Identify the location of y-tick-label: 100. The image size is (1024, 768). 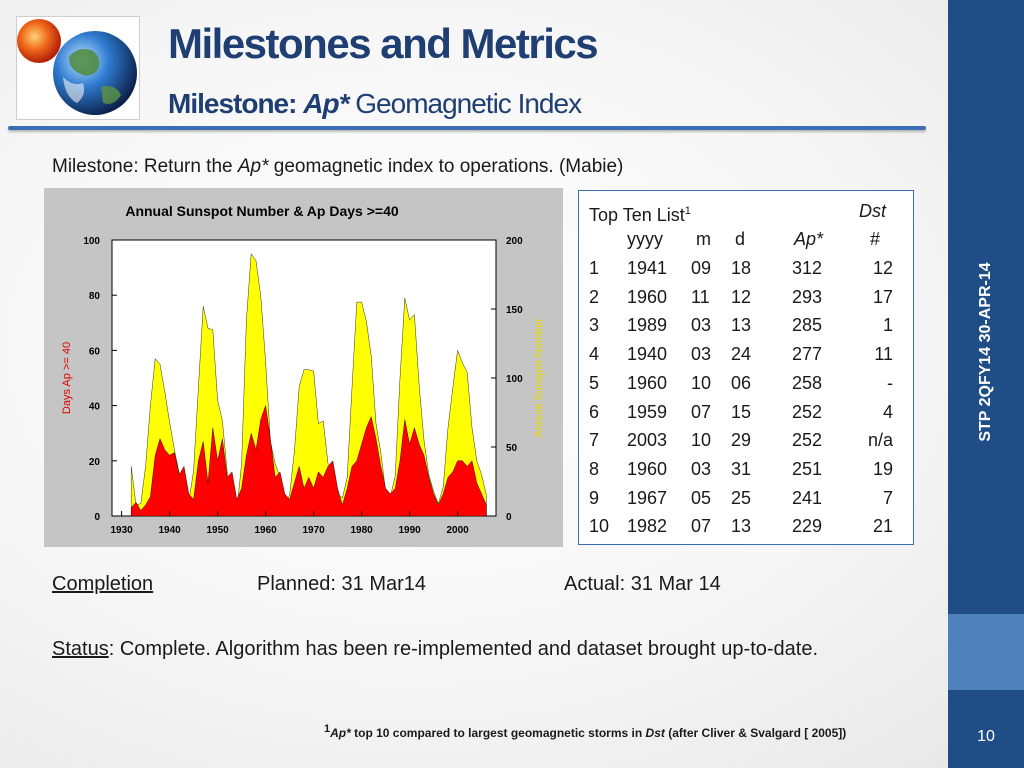
(91, 241).